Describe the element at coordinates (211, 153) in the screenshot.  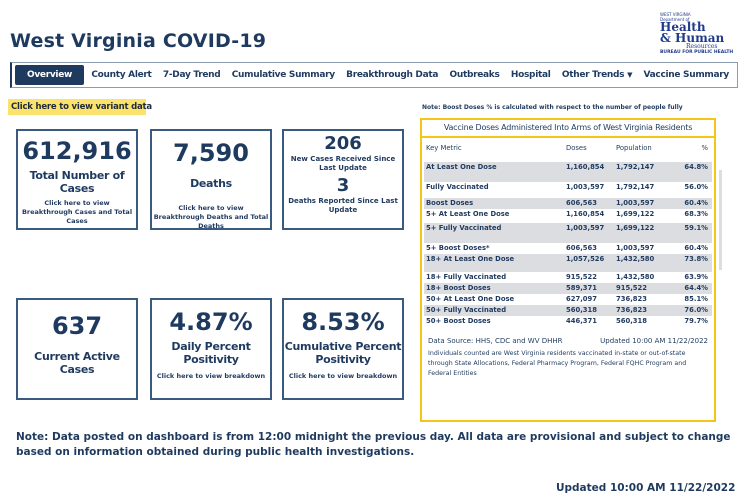
I see `deaths-value: 7,590` at that location.